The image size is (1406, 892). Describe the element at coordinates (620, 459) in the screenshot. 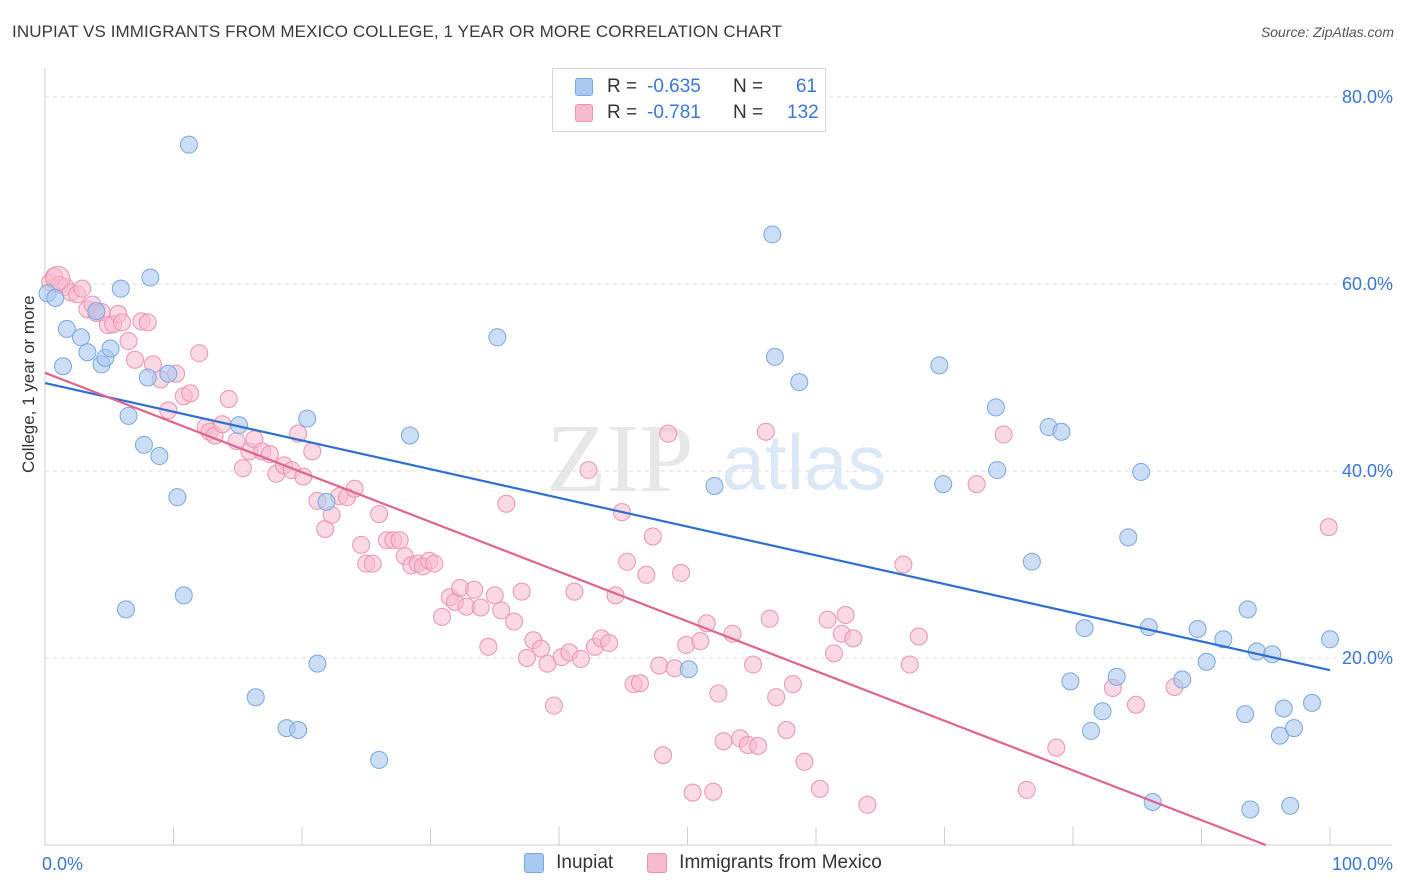

I see `watermark-zip: ZIP` at that location.